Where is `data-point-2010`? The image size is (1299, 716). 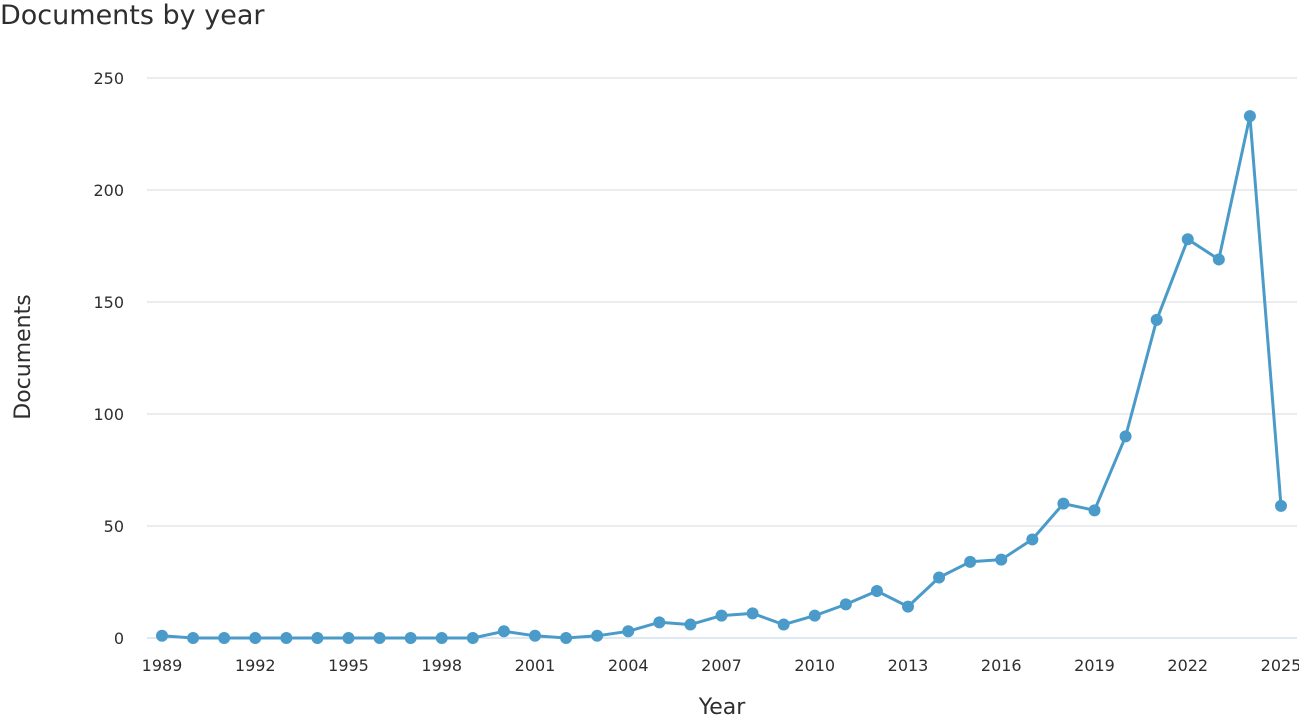
data-point-2010 is located at coordinates (814, 615).